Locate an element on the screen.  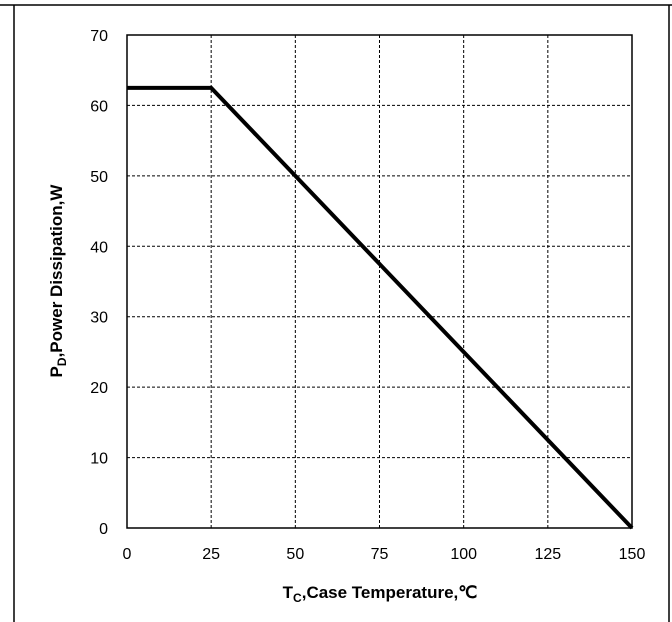
y-axis-ticks: 0 10 20 30 40 50 60 70 is located at coordinates (99, 283).